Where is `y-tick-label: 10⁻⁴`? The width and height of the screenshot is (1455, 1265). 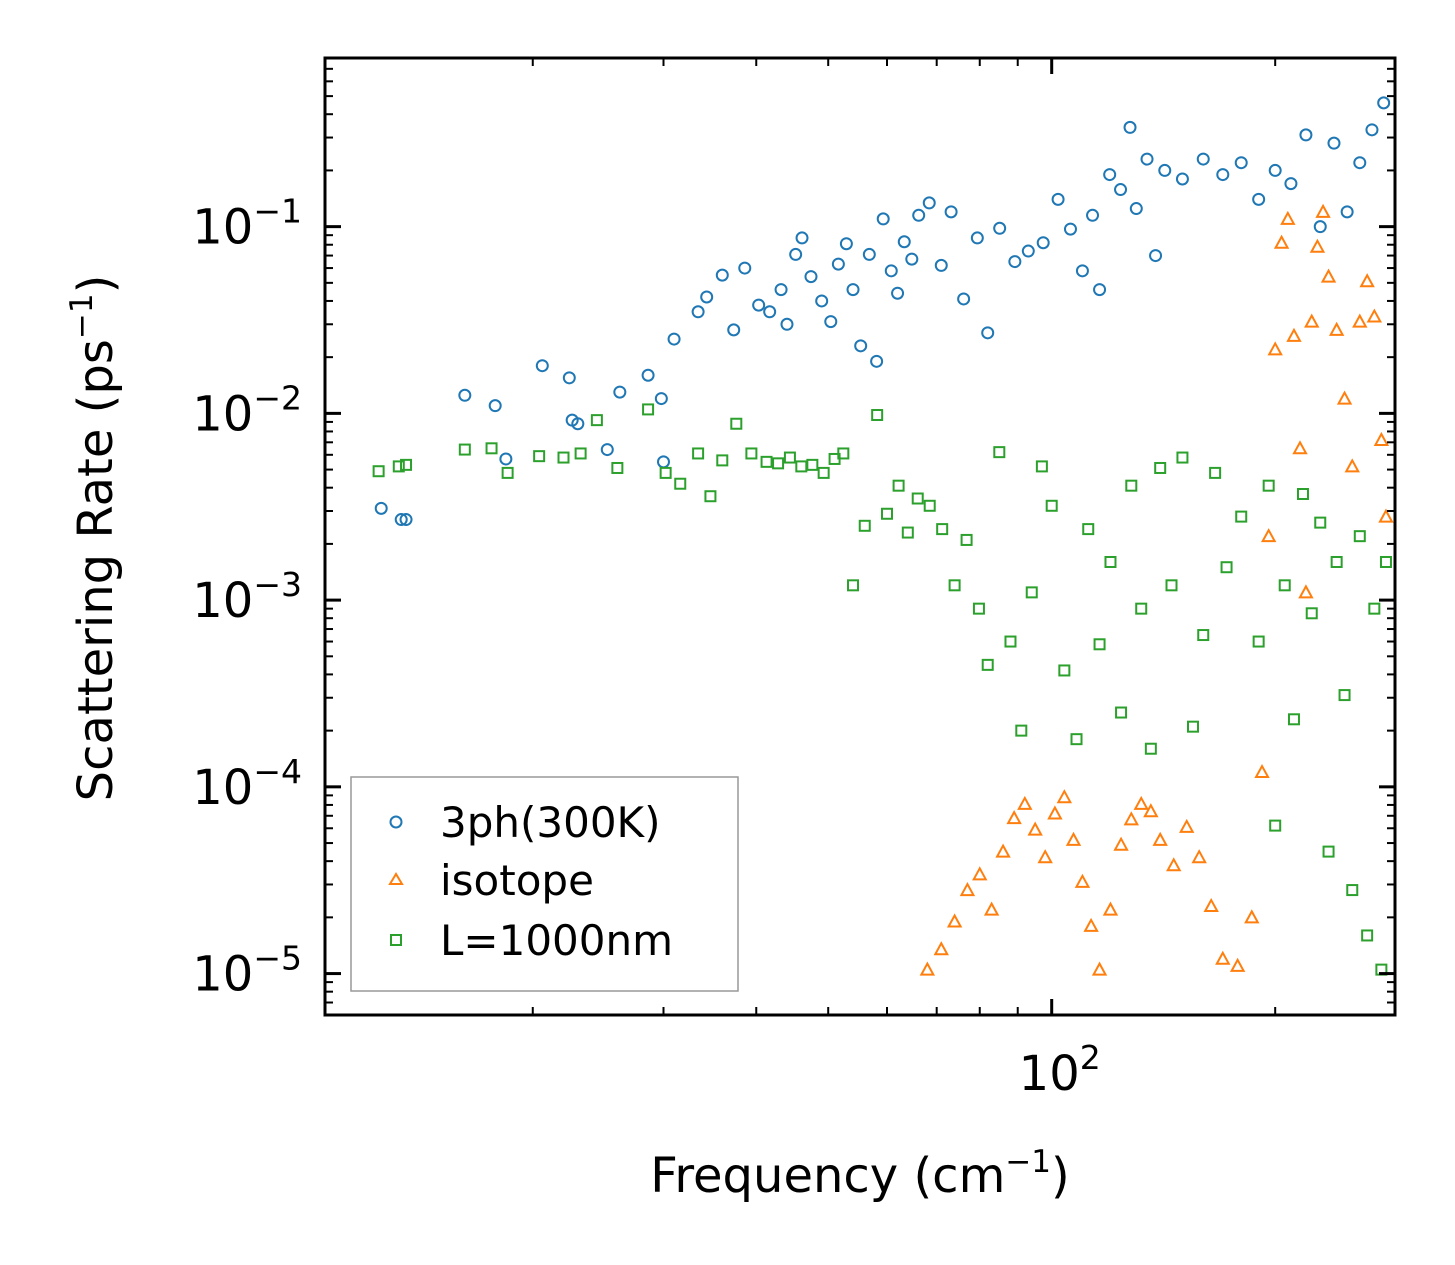
y-tick-label: 10⁻⁴ is located at coordinates (247, 784).